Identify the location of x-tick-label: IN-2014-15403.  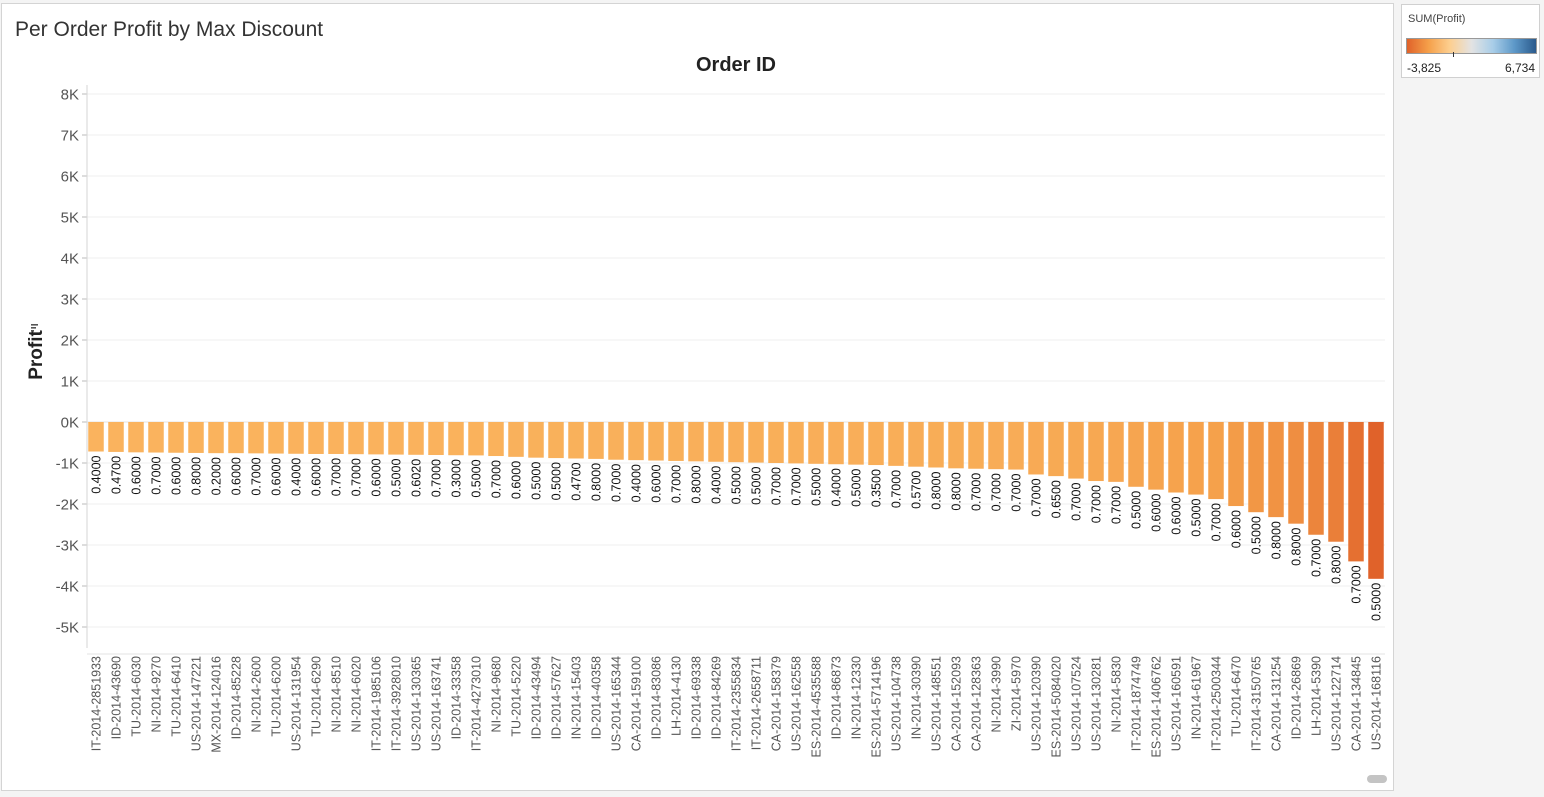
(577, 697).